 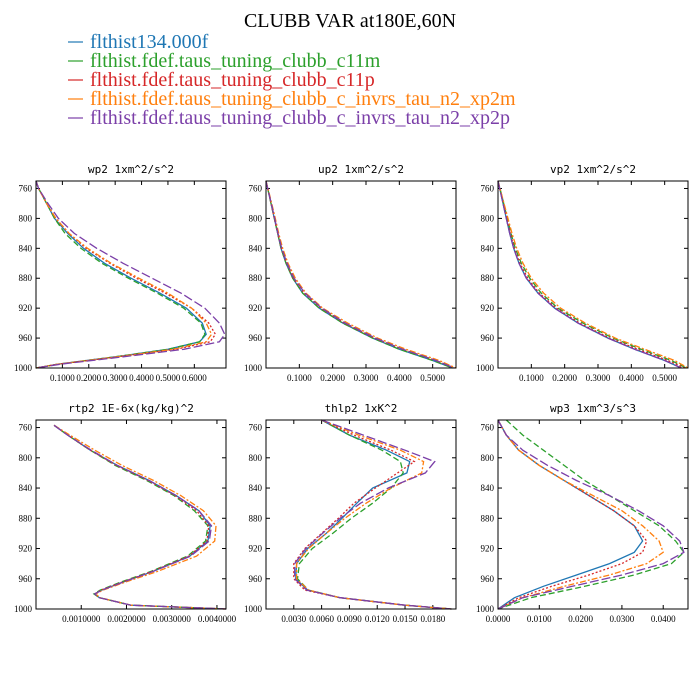 What do you see at coordinates (593, 169) in the screenshot?
I see `panel-title: vp2 1xm^2/s^2` at bounding box center [593, 169].